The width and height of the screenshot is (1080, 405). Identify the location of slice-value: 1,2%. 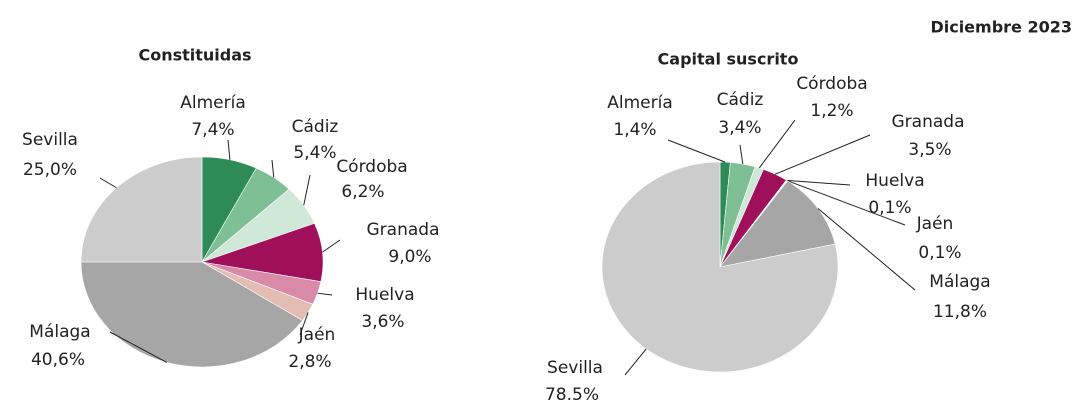
(831, 111).